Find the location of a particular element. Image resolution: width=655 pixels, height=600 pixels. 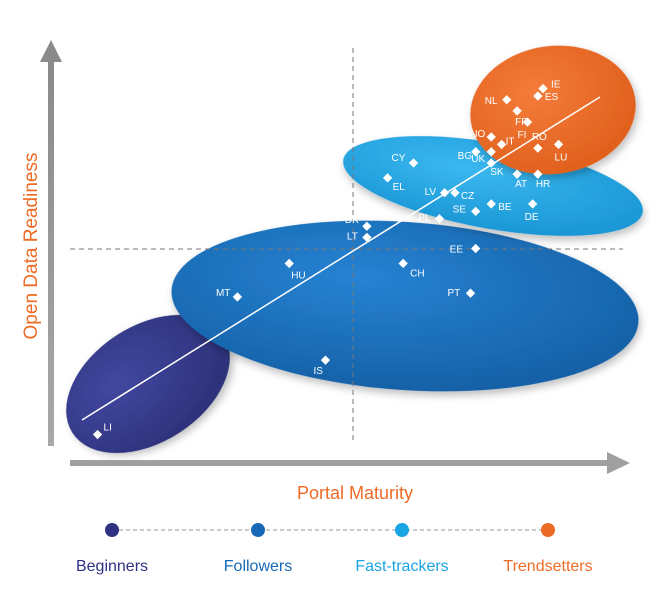

point-label-bg: BG is located at coordinates (465, 156).